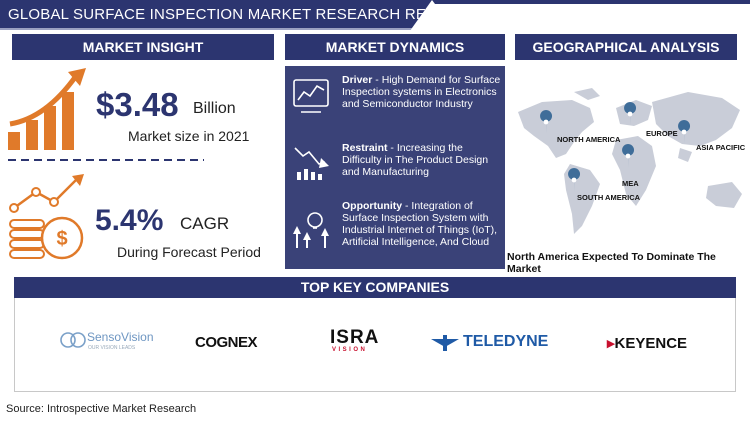  I want to click on region-label-asia-pacific: ASIA PACIFIC, so click(721, 147).